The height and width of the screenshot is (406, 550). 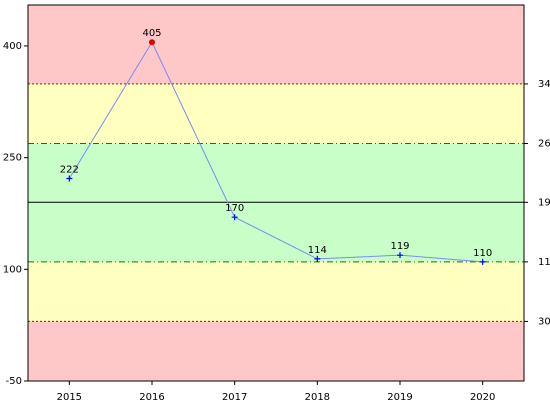 I want to click on y2-tick-label: 349, so click(x=544, y=84).